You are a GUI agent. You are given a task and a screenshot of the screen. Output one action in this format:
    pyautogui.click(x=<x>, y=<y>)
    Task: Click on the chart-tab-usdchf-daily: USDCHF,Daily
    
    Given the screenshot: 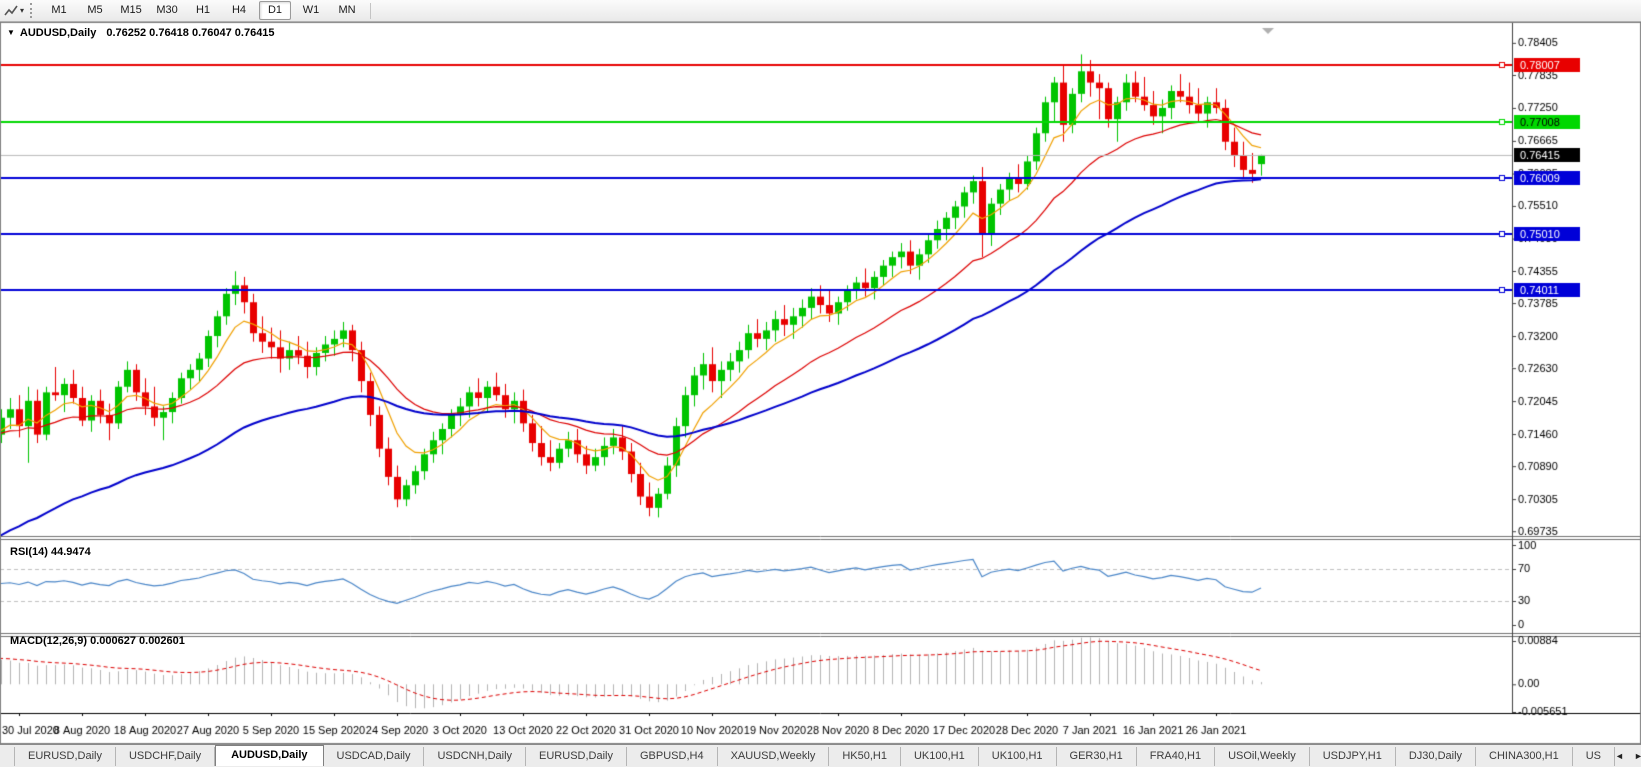 What is the action you would take?
    pyautogui.click(x=166, y=756)
    